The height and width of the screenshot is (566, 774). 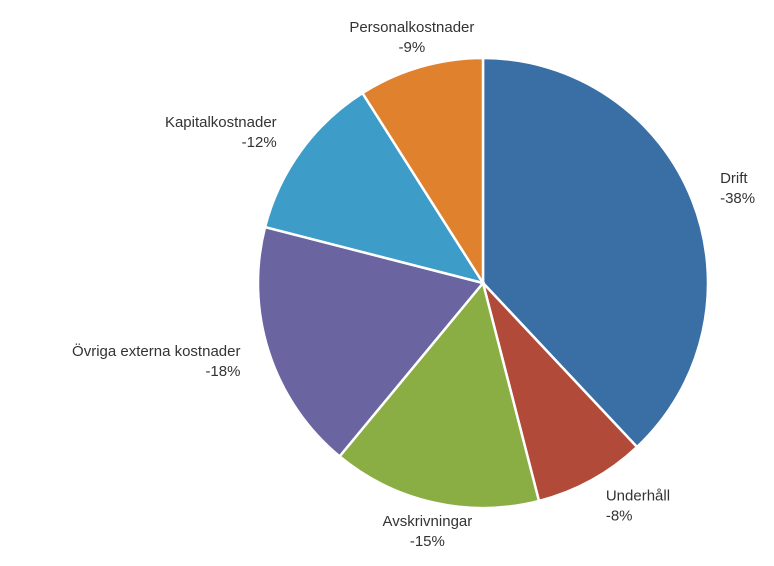 I want to click on slice-label: Drift, so click(x=734, y=178).